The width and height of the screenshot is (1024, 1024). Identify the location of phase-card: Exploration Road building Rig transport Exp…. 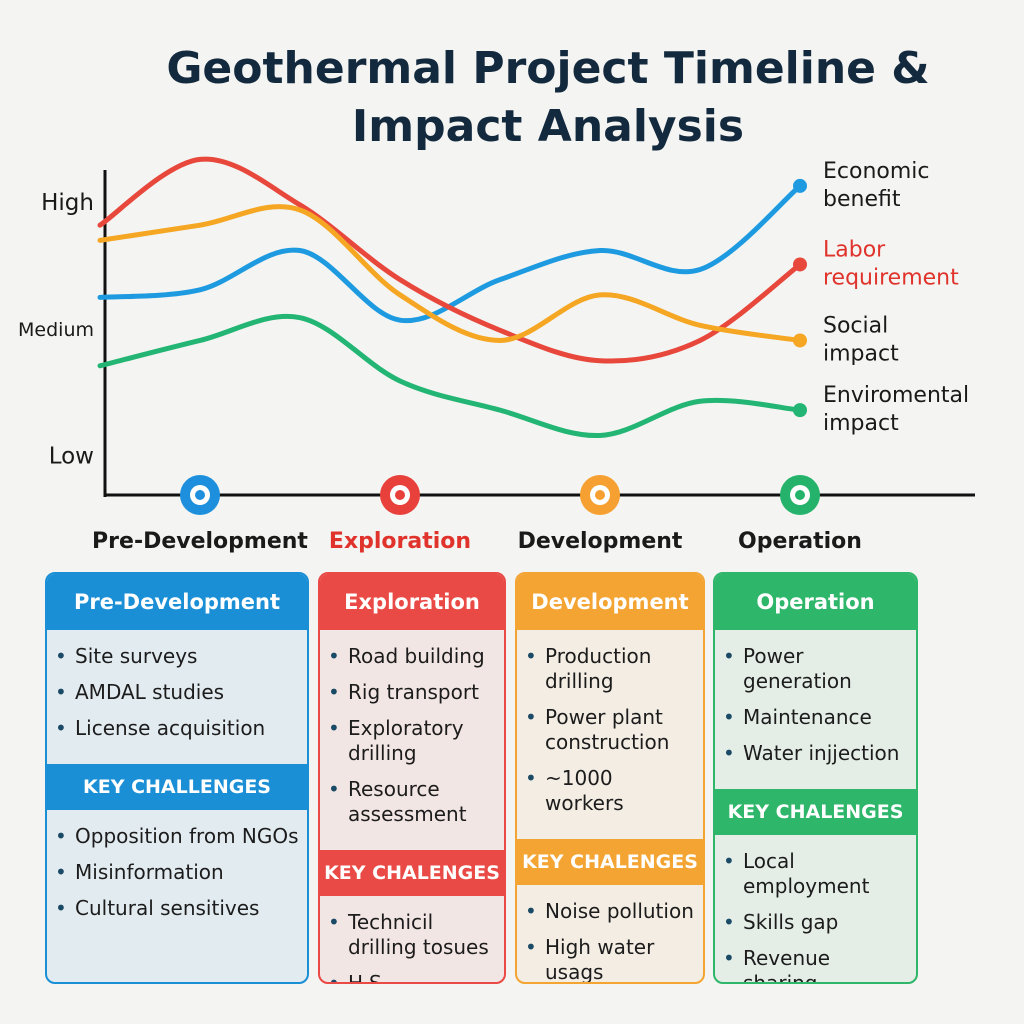
(412, 778).